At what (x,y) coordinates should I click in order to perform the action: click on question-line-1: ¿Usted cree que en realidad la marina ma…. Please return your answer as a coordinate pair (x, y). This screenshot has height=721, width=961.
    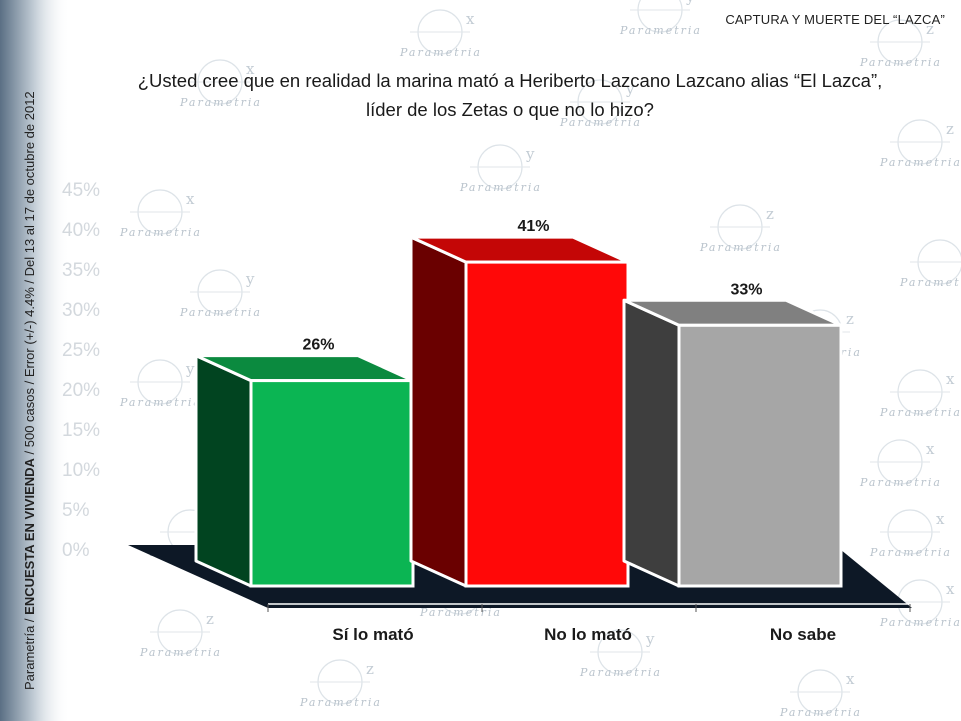
    Looking at the image, I should click on (510, 80).